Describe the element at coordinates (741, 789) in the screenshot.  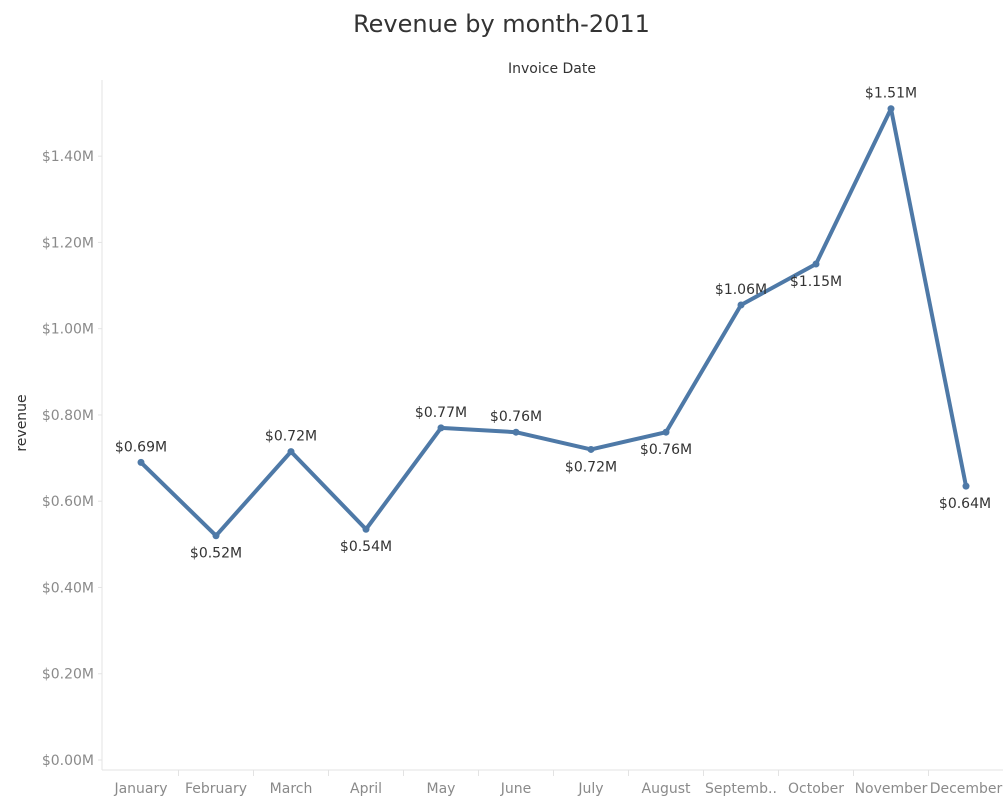
I see `x-tick-label: Septemb..` at that location.